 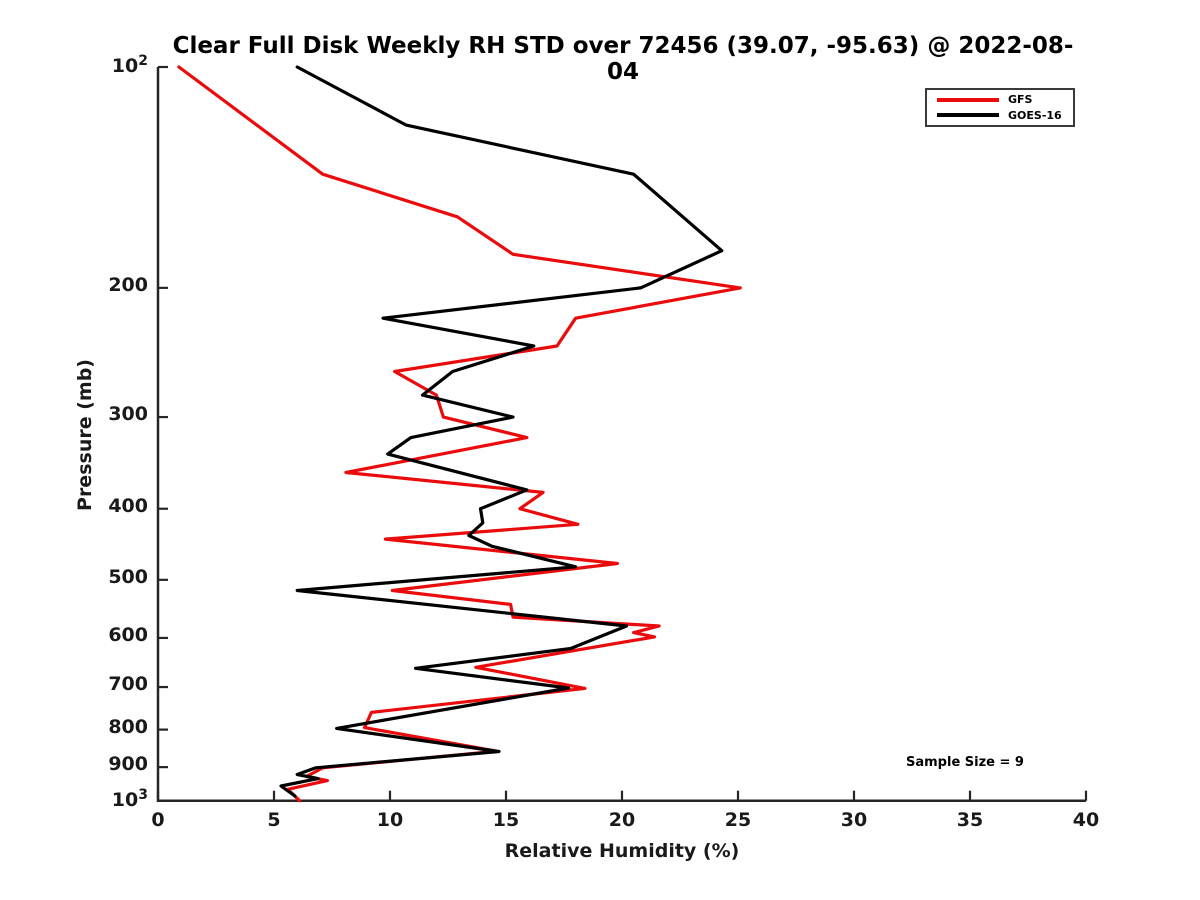 What do you see at coordinates (968, 115) in the screenshot?
I see `goes16-line-swatch` at bounding box center [968, 115].